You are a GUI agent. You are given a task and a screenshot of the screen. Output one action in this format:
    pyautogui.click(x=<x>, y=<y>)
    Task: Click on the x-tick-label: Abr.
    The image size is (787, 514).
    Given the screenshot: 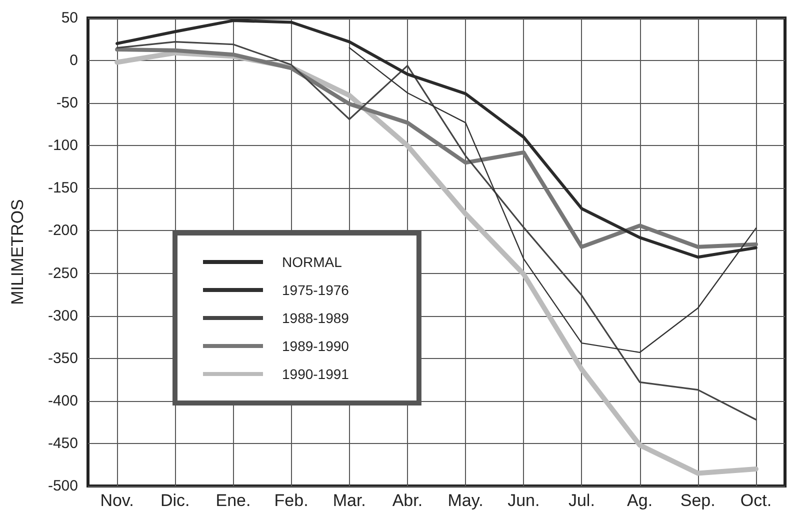 What is the action you would take?
    pyautogui.click(x=407, y=500)
    